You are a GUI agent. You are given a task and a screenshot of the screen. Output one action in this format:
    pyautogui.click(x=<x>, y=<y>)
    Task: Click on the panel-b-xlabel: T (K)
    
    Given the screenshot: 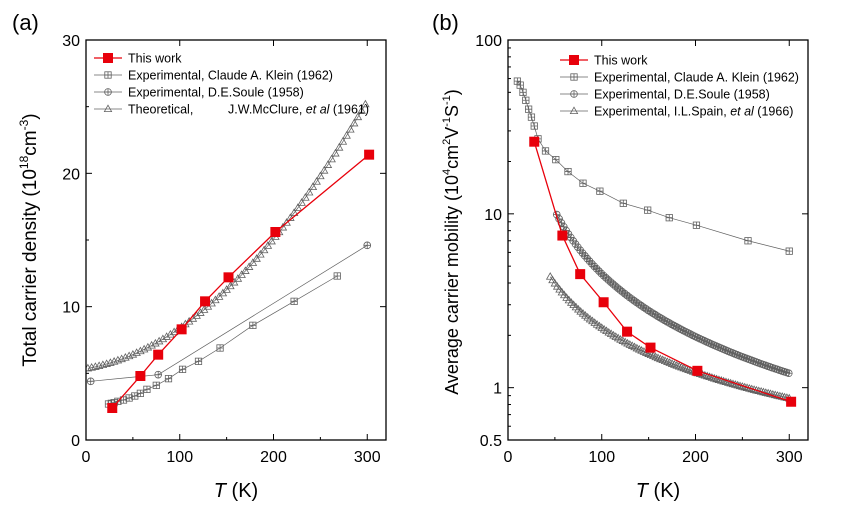 What is the action you would take?
    pyautogui.click(x=658, y=491)
    